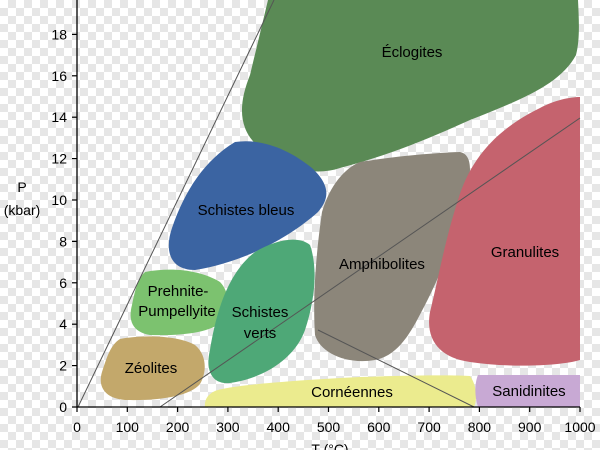  I want to click on sanidinites-region, so click(527, 391).